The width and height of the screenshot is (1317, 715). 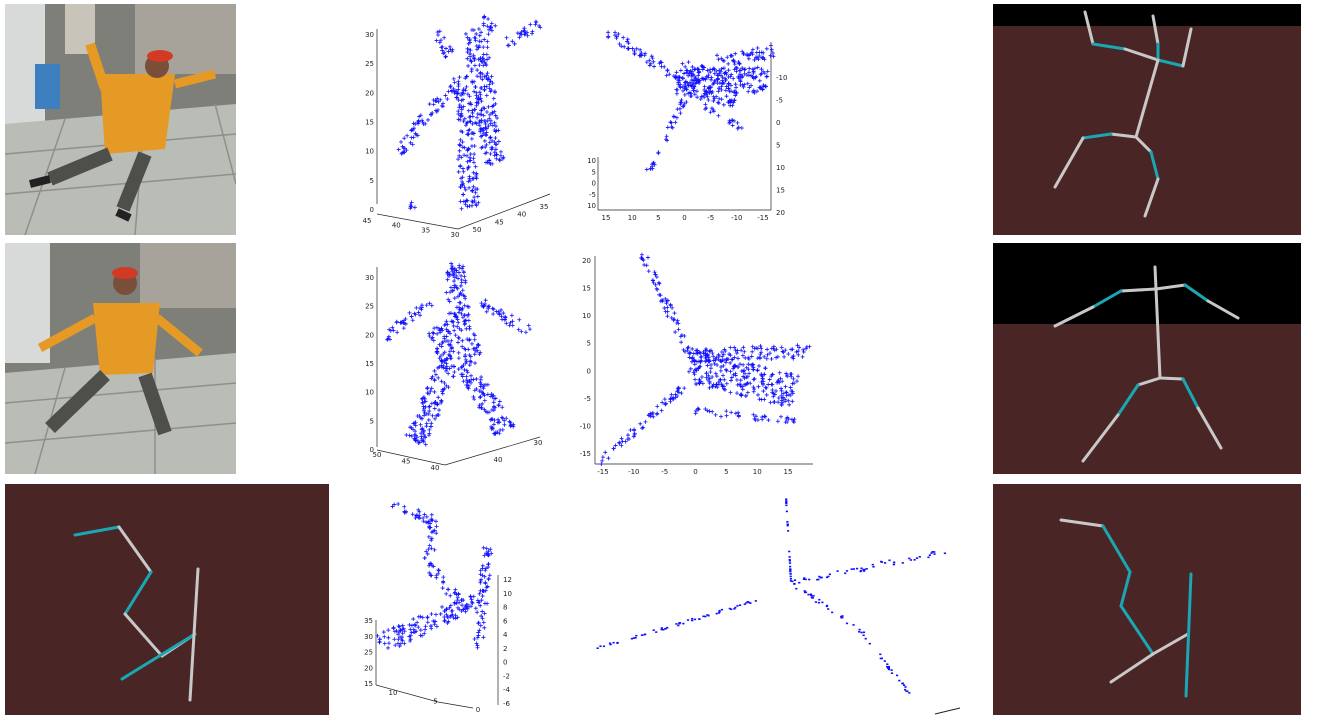 I want to click on skeleton-render-row3-left, so click(x=167, y=599).